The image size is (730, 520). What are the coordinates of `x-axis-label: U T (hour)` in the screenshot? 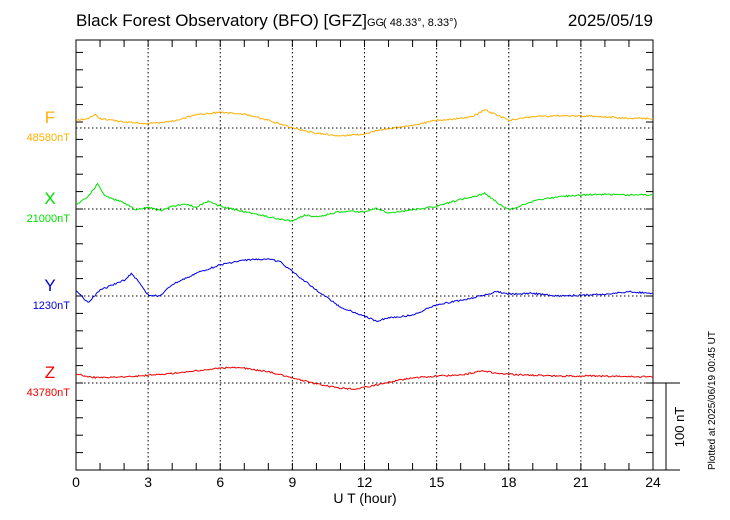 It's located at (364, 498).